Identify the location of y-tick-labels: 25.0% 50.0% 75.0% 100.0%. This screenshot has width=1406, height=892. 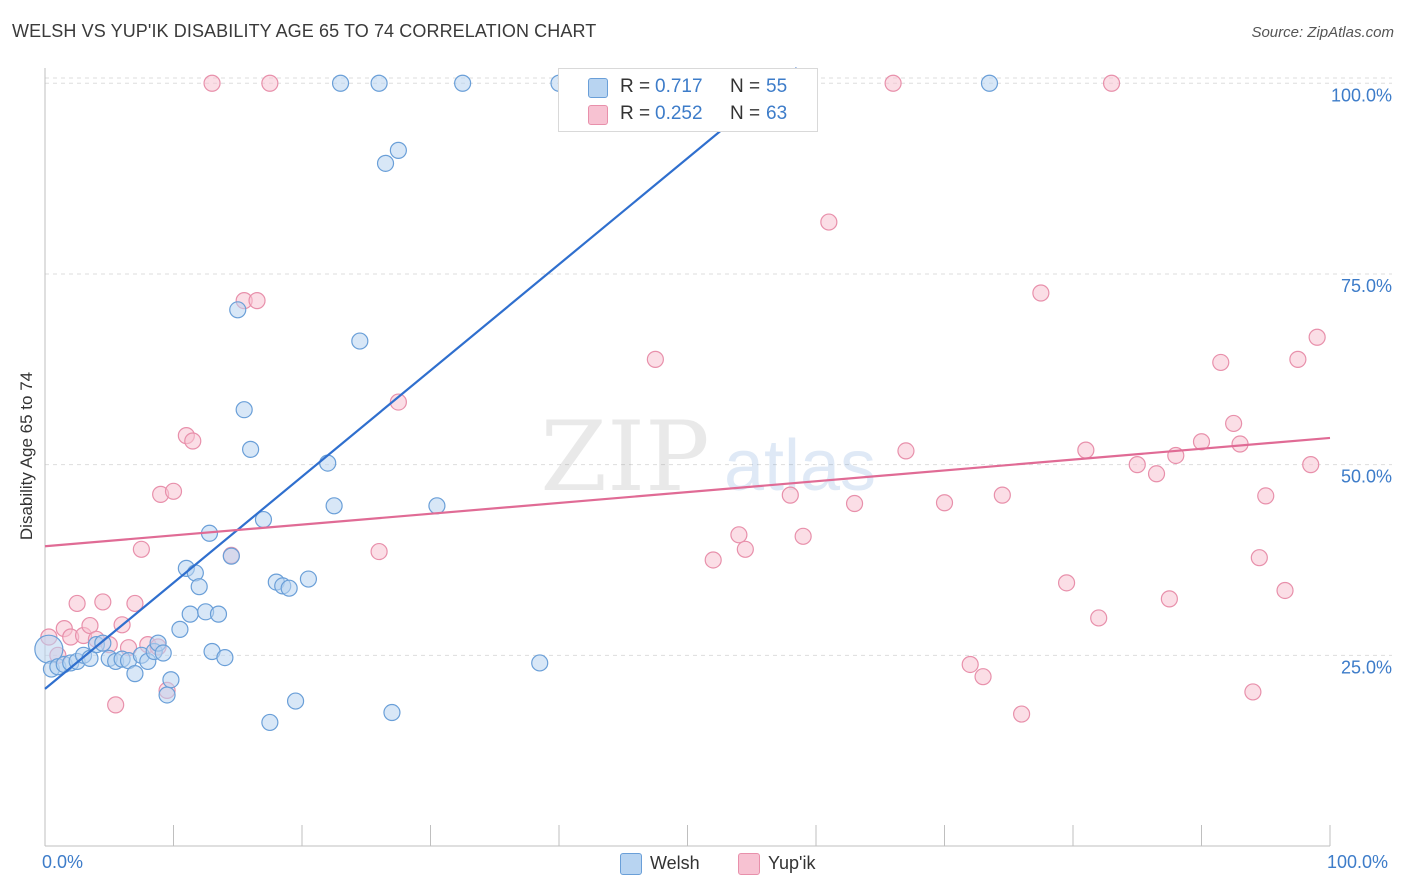
(1361, 381).